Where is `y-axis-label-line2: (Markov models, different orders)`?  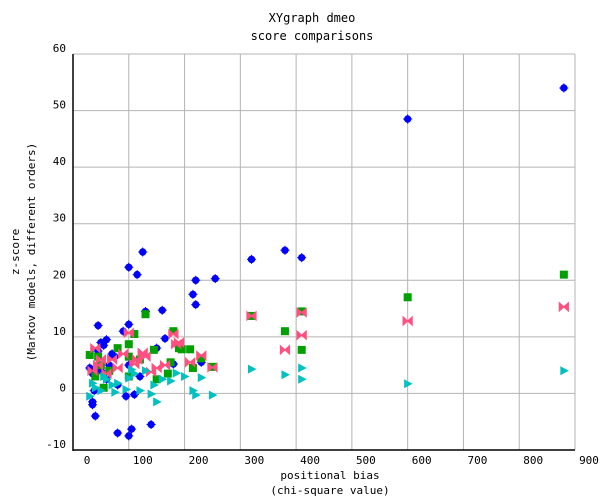
y-axis-label-line2: (Markov models, different orders) is located at coordinates (31, 252).